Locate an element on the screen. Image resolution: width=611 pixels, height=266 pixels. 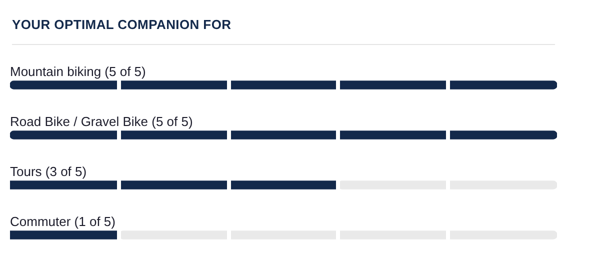
y-tick-label: Mountain biking (5 of 5) is located at coordinates (78, 71).